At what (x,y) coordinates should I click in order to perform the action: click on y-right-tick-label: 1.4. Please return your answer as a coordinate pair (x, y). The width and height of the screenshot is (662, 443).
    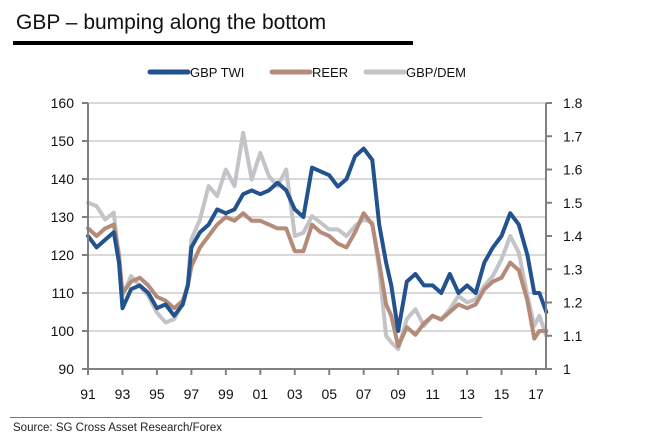
    Looking at the image, I should click on (573, 236).